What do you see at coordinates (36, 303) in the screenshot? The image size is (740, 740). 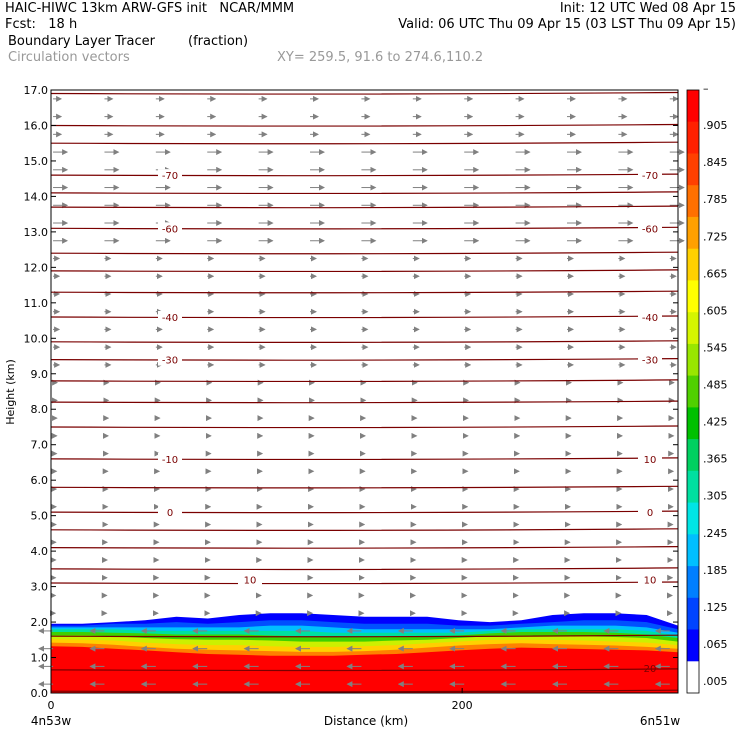 I see `y-tick-label: 11.0` at bounding box center [36, 303].